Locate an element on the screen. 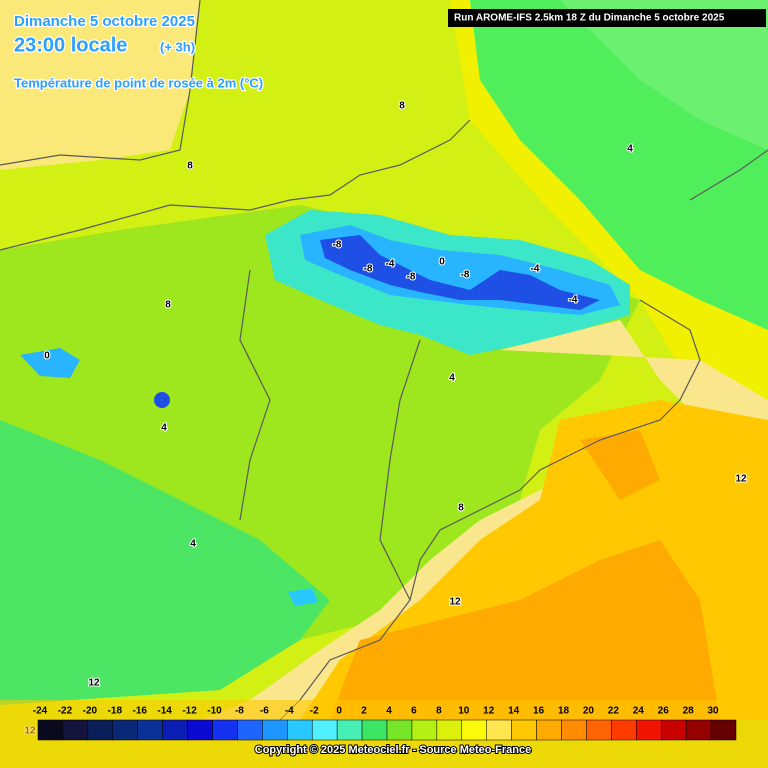  legend-tick-label: 0 is located at coordinates (339, 711).